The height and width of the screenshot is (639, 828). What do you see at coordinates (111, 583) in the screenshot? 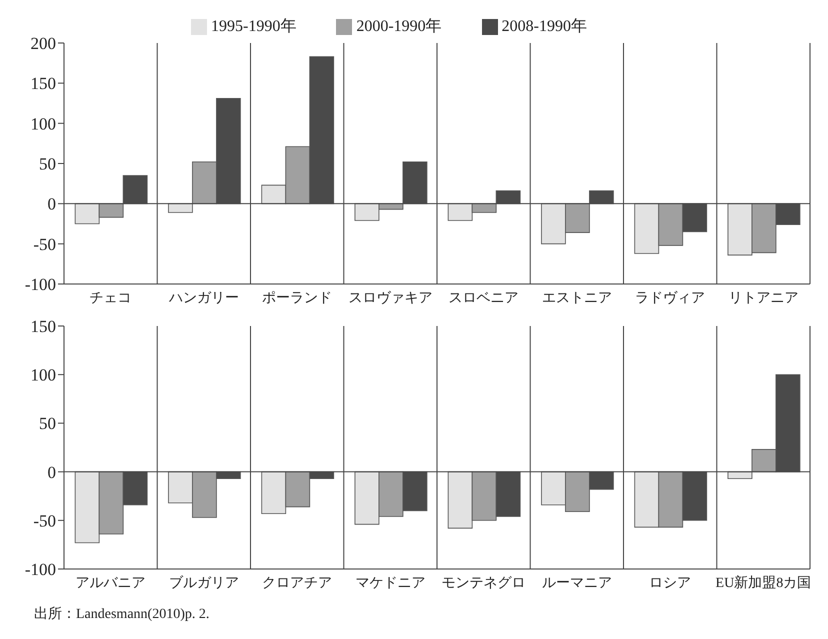
I see `x-tick-label: アルバニア` at bounding box center [111, 583].